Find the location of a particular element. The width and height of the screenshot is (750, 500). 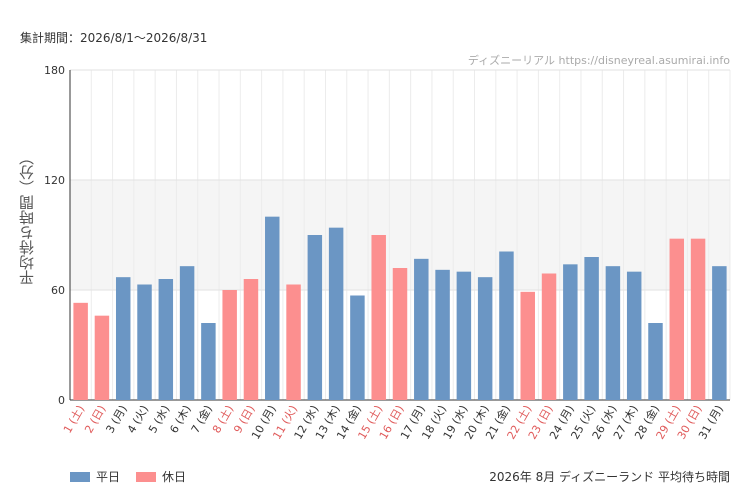

y-tick-label: 0 is located at coordinates (61, 400).